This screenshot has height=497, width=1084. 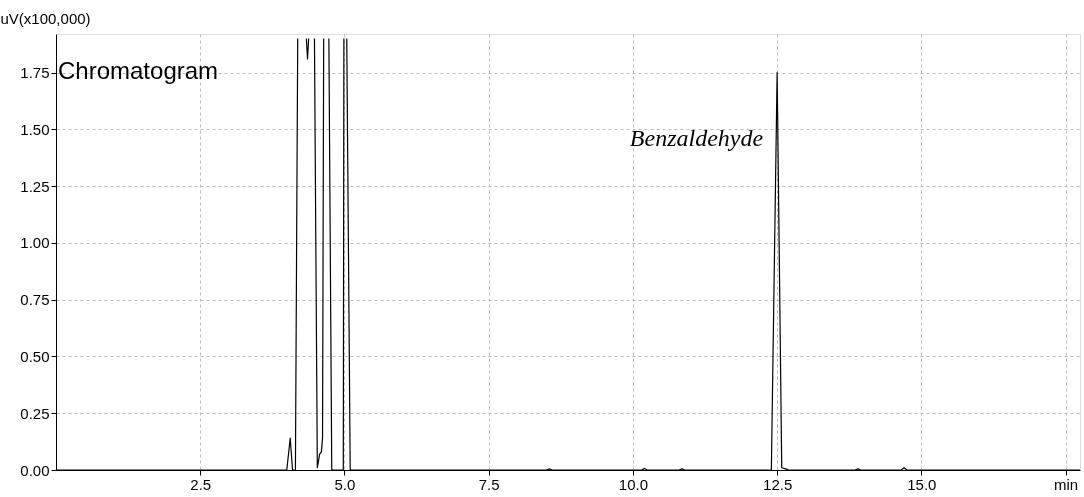 What do you see at coordinates (1066, 484) in the screenshot?
I see `x-tick-label: min` at bounding box center [1066, 484].